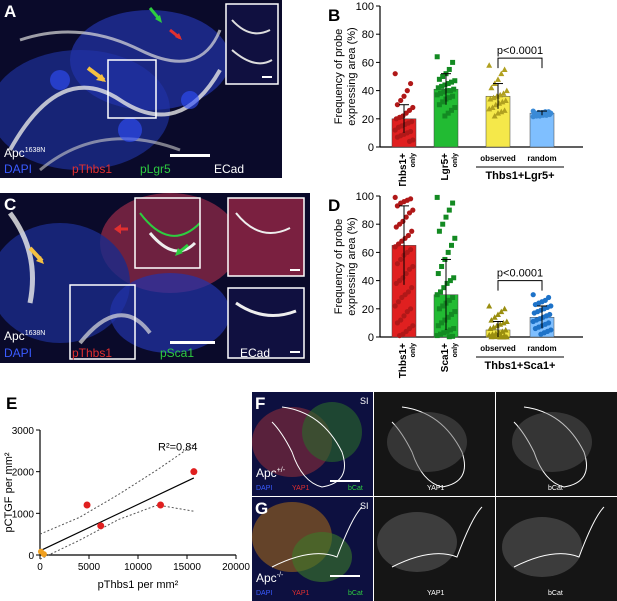  I want to click on chart-b-ytick-label-2: 40, so click(368, 92).